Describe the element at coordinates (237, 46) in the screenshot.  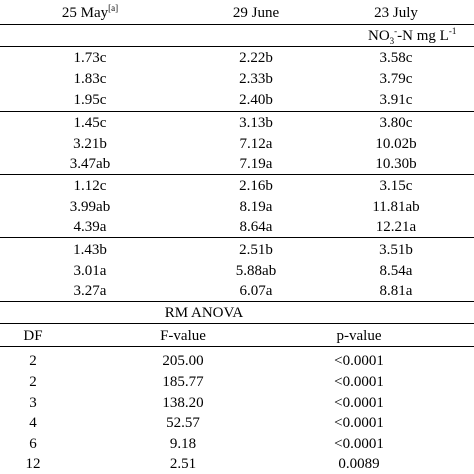
I see `unit-rule` at that location.